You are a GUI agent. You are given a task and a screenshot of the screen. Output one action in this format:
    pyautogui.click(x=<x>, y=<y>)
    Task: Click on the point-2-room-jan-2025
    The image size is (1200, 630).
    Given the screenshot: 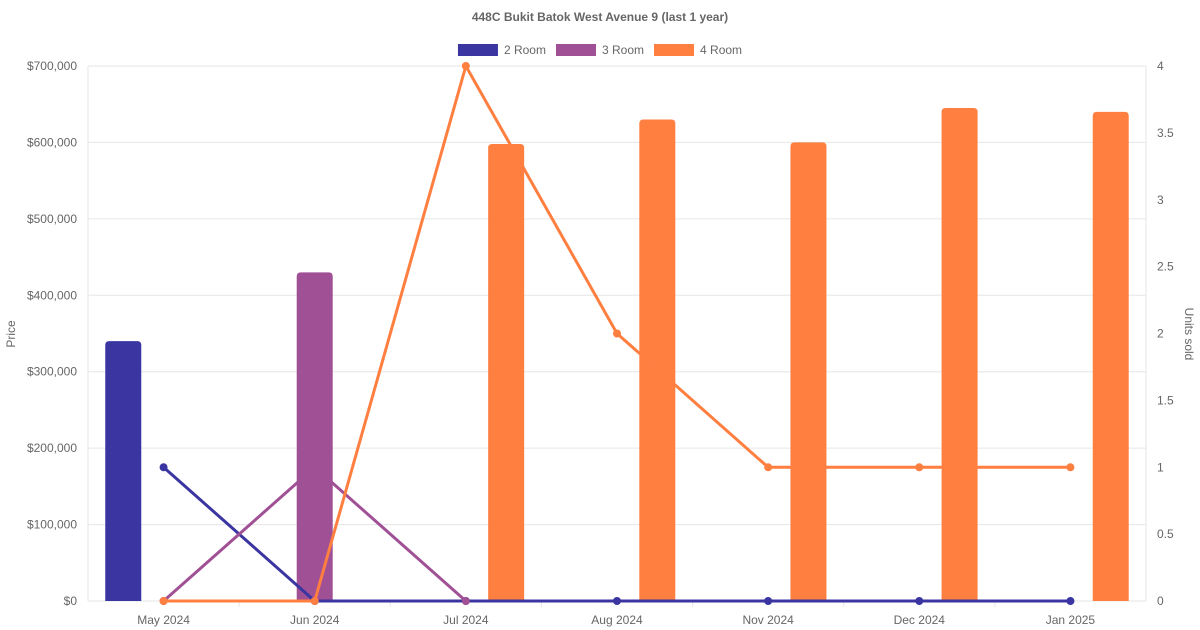 What is the action you would take?
    pyautogui.click(x=1070, y=601)
    